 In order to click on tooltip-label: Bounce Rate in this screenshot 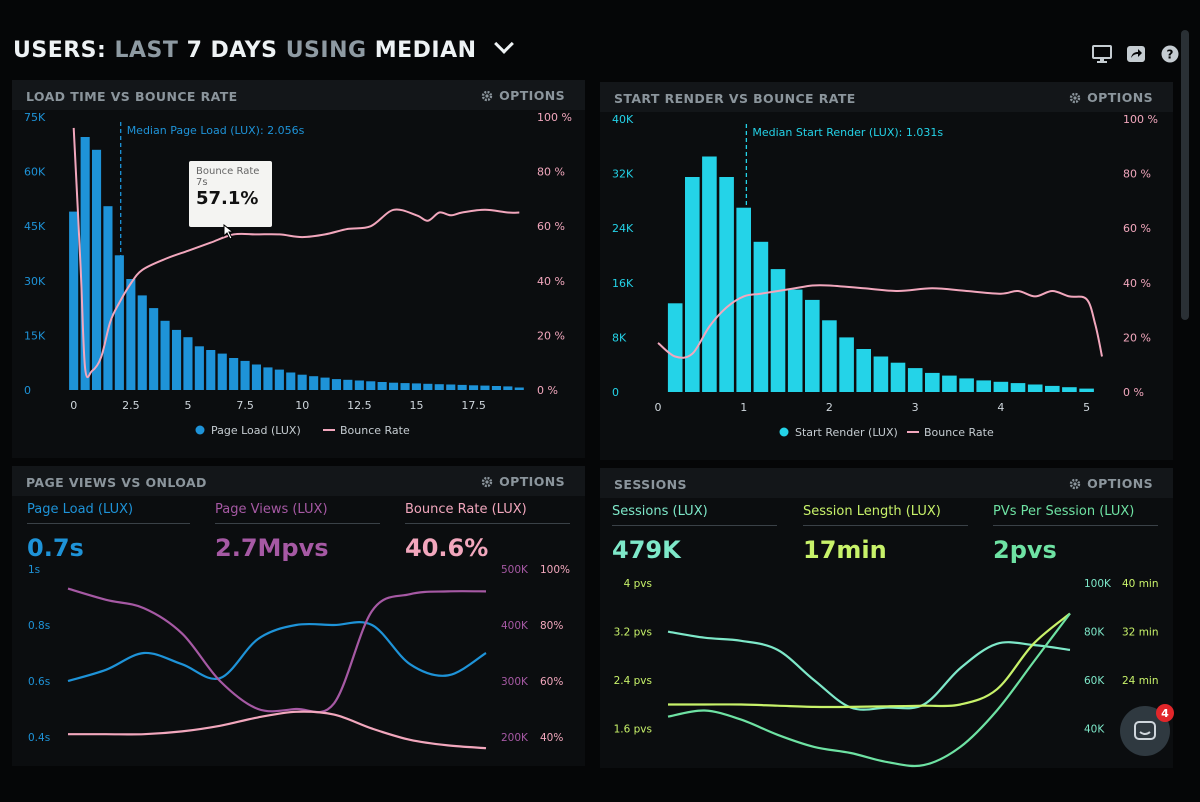, I will do `click(228, 171)`.